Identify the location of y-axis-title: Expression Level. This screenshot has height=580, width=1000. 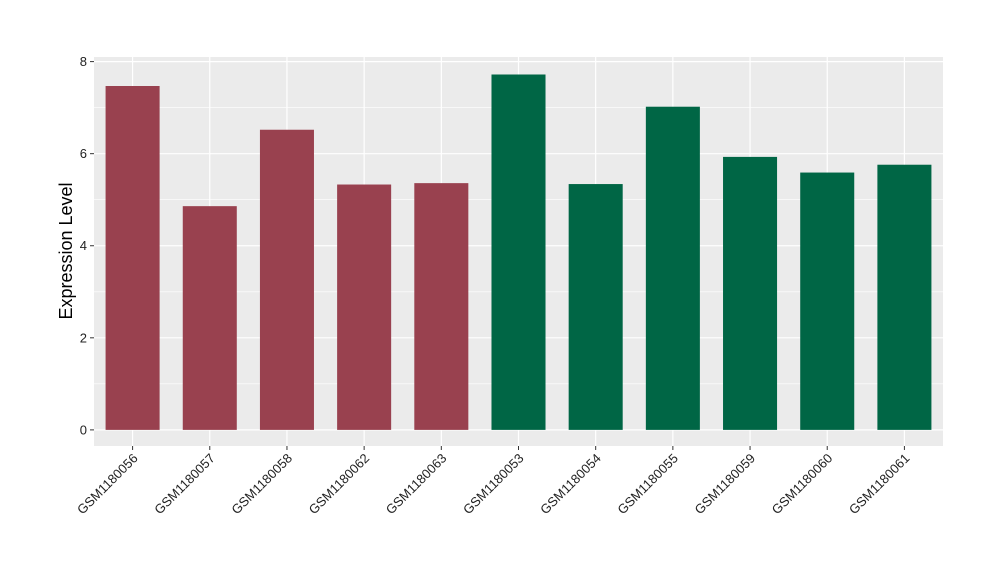
(66, 250).